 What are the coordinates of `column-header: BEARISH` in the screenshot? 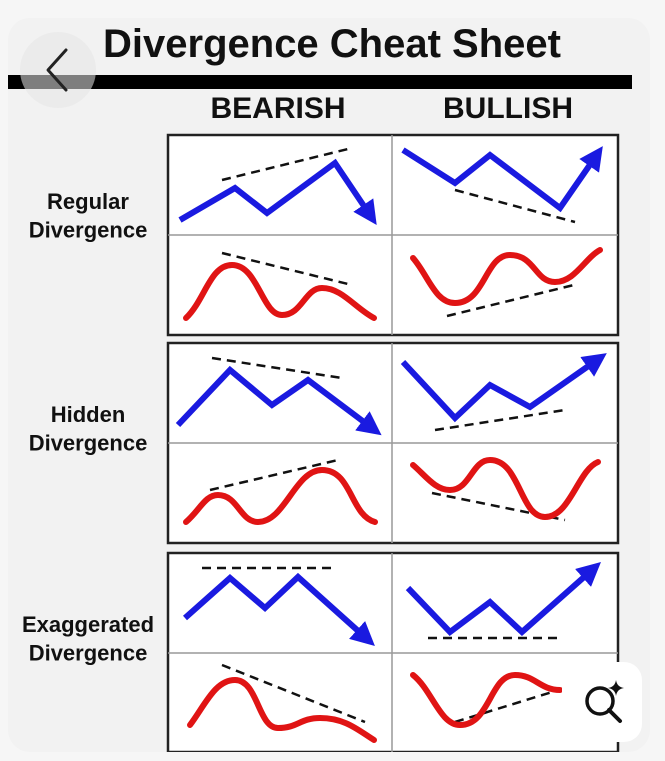 It's located at (277, 108).